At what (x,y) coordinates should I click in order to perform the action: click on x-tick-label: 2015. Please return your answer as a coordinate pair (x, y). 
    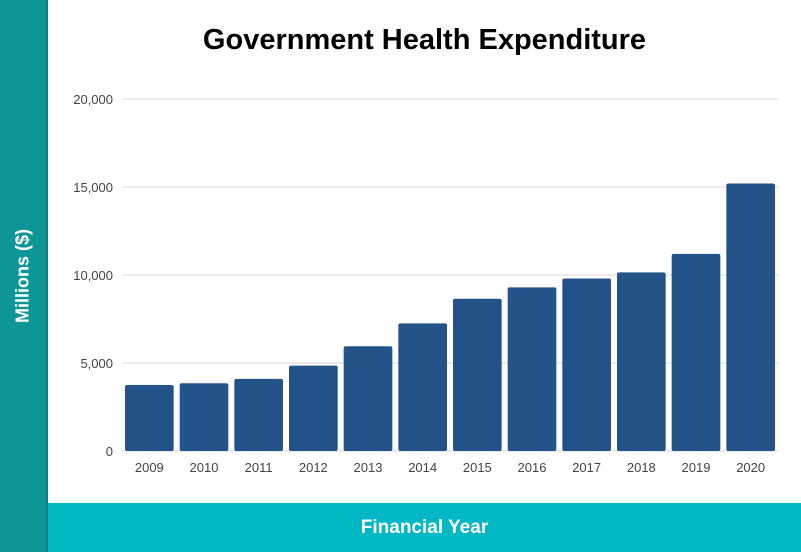
    Looking at the image, I should click on (477, 467).